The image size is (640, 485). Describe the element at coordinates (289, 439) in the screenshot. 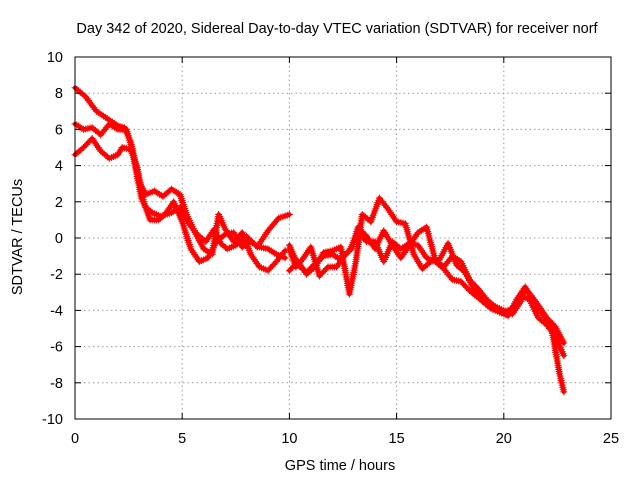

I see `x-tick-label: 10` at that location.